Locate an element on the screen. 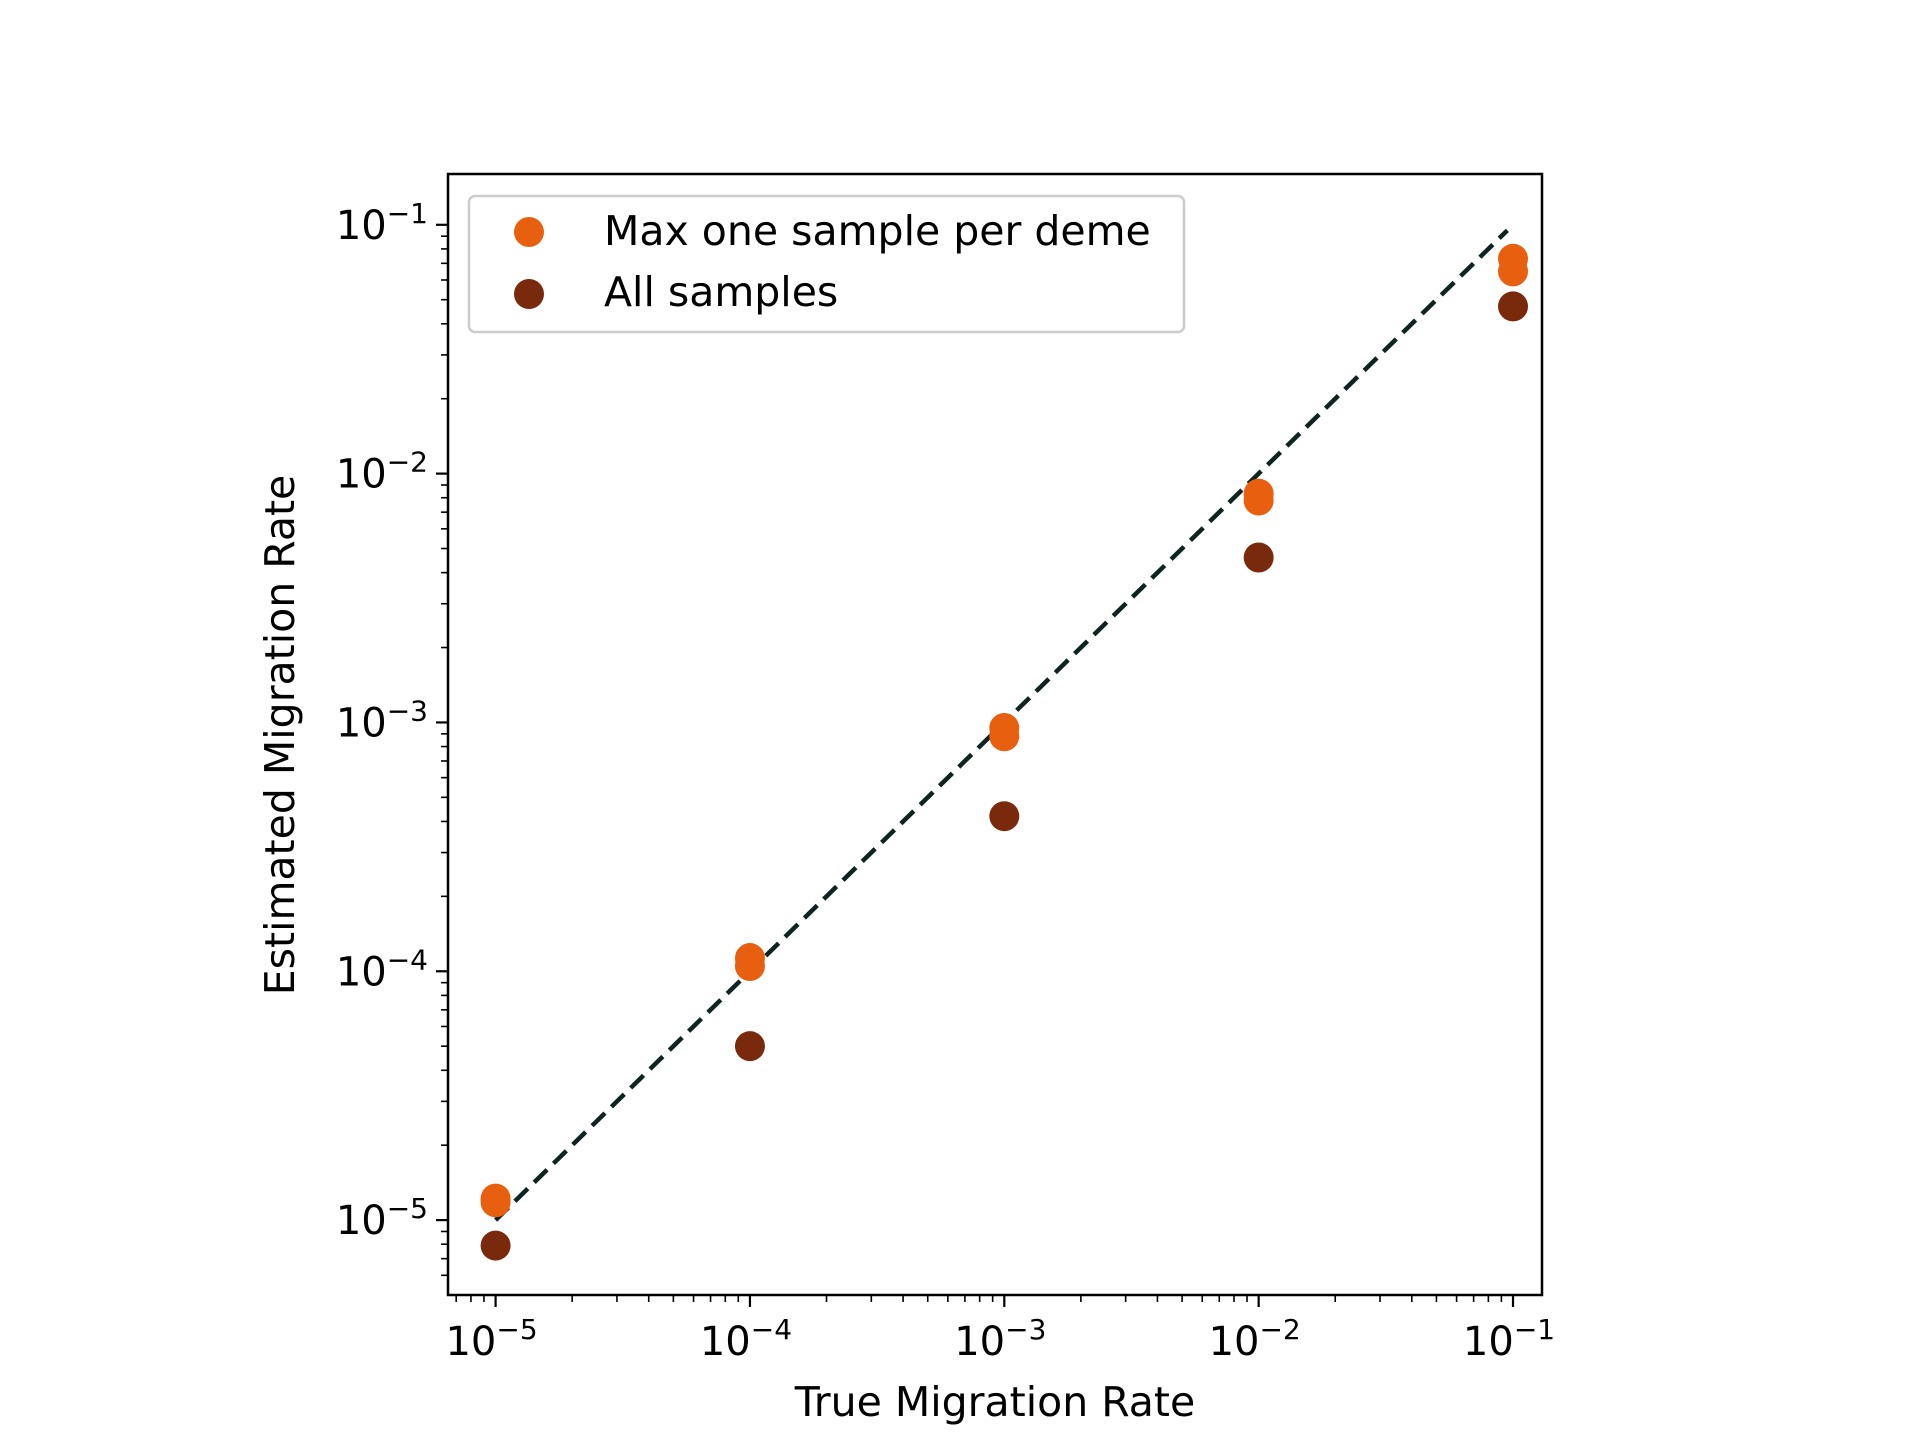 Image resolution: width=1920 pixels, height=1440 pixels. x-tick-label: 10⁻² is located at coordinates (1255, 1339).